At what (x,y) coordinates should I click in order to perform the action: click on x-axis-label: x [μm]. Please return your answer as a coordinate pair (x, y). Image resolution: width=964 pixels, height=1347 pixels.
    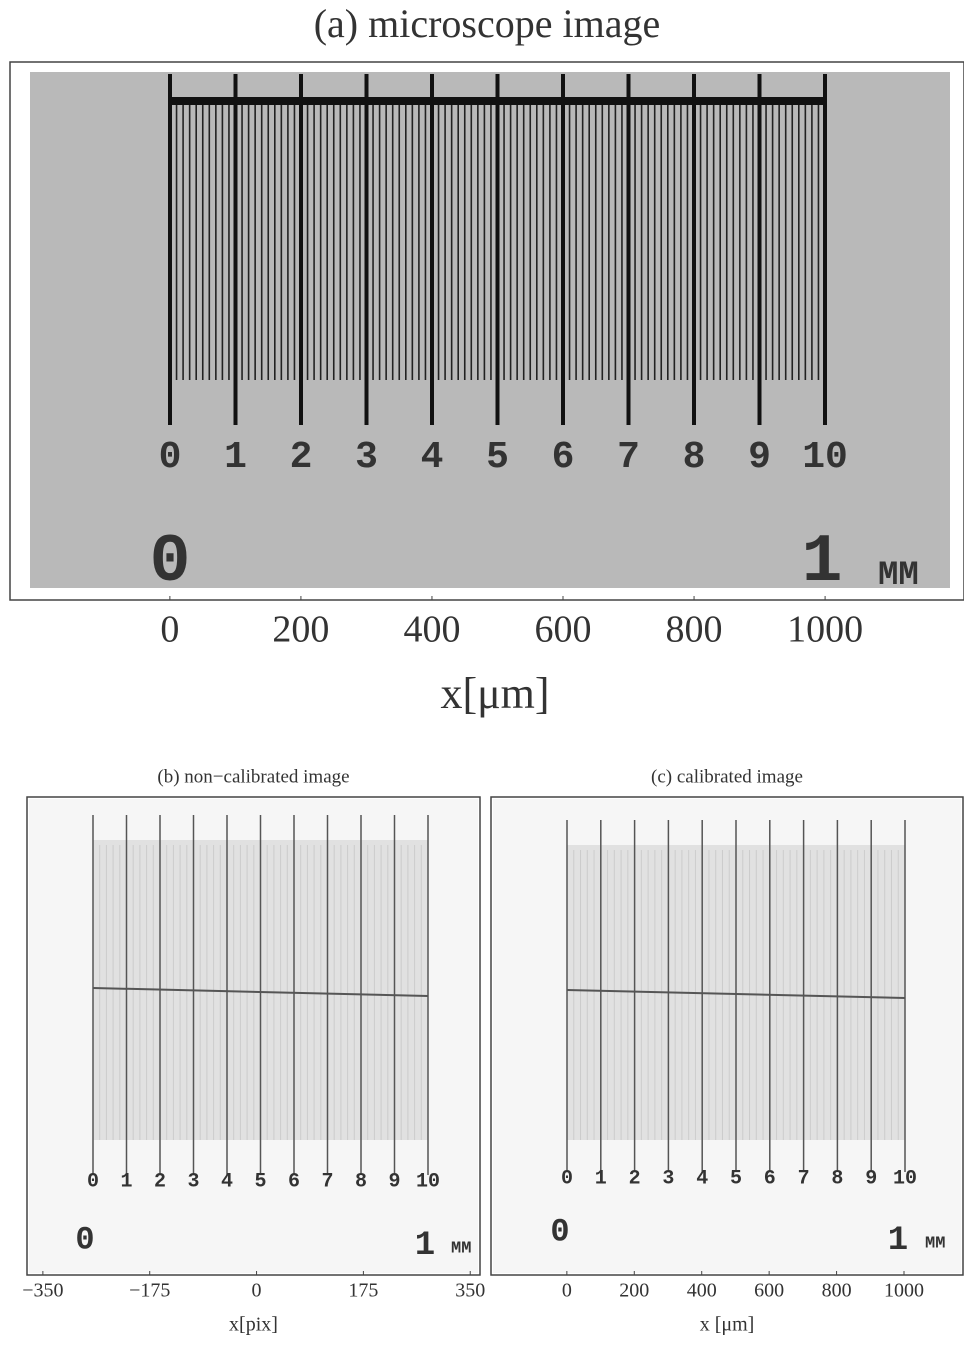
    Looking at the image, I should click on (727, 1325).